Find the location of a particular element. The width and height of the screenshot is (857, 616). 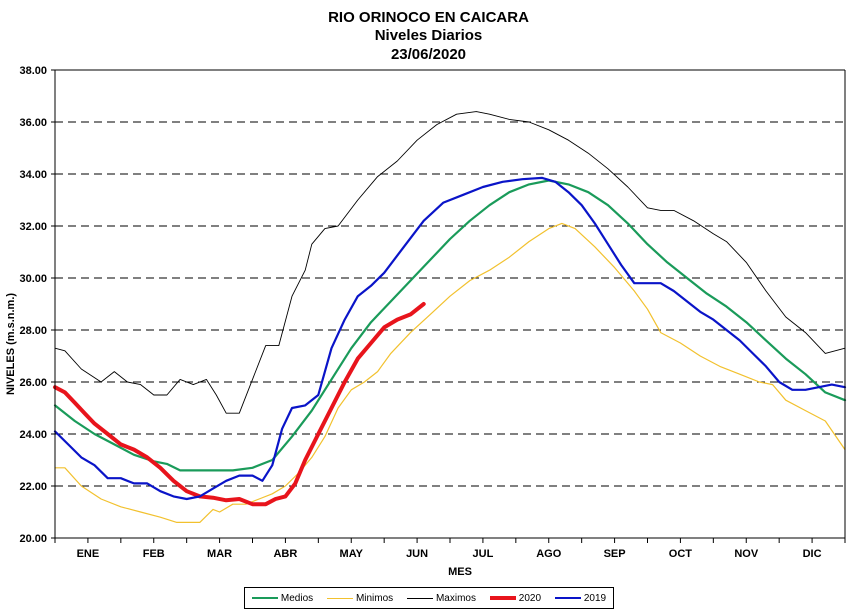

x-tick-label: AGO is located at coordinates (549, 554).